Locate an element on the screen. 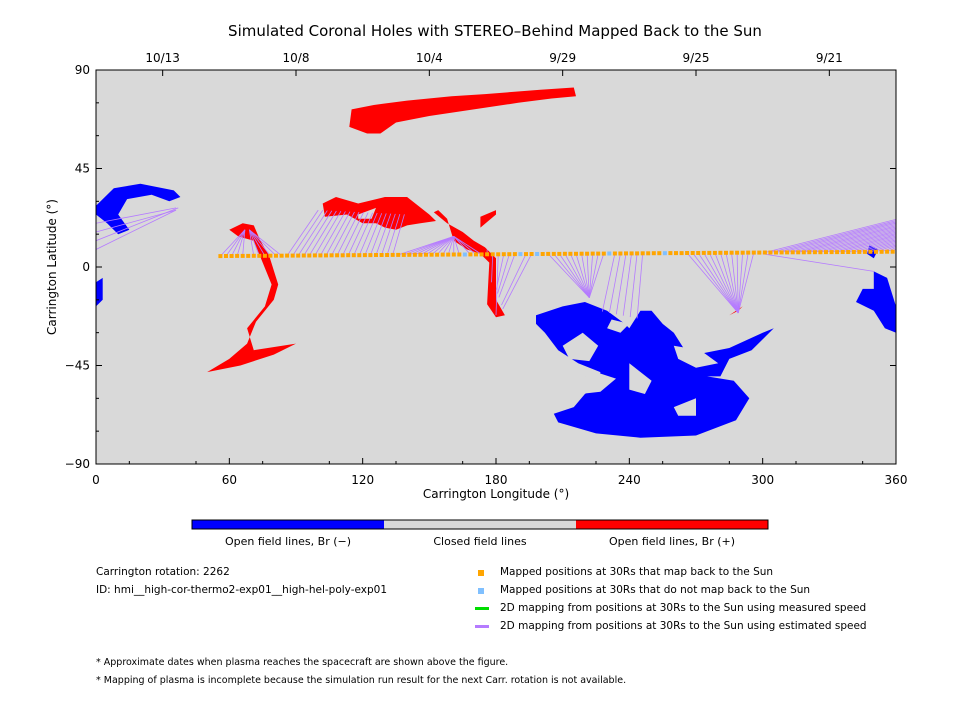 This screenshot has width=960, height=720. y-tick-label-3: −45 is located at coordinates (77, 366).